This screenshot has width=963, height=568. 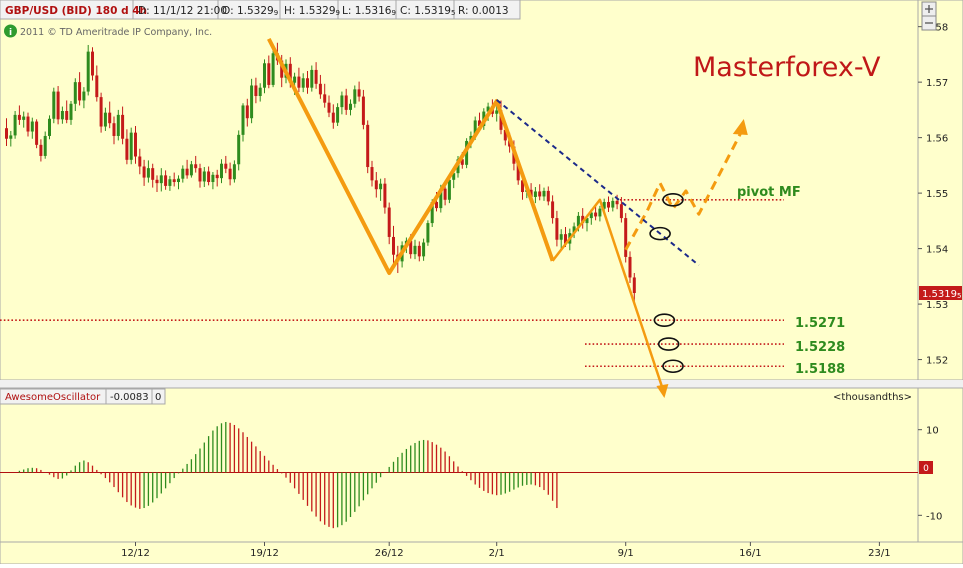 I want to click on trend-line, so click(x=598, y=183).